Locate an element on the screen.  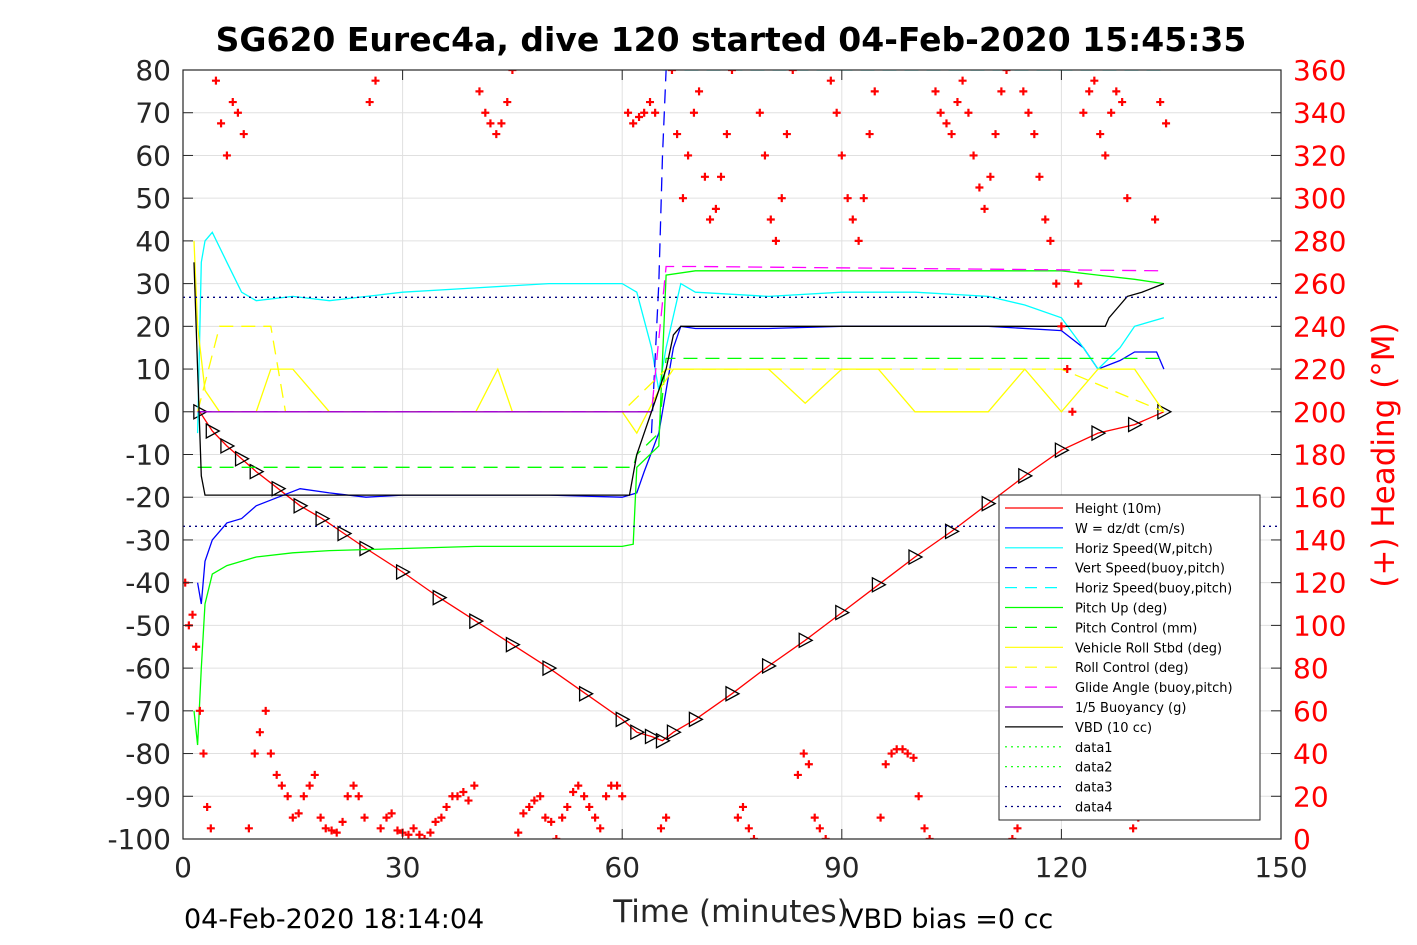
legend-entry-roll-control-deg: Roll Control (deg) is located at coordinates (1132, 668).